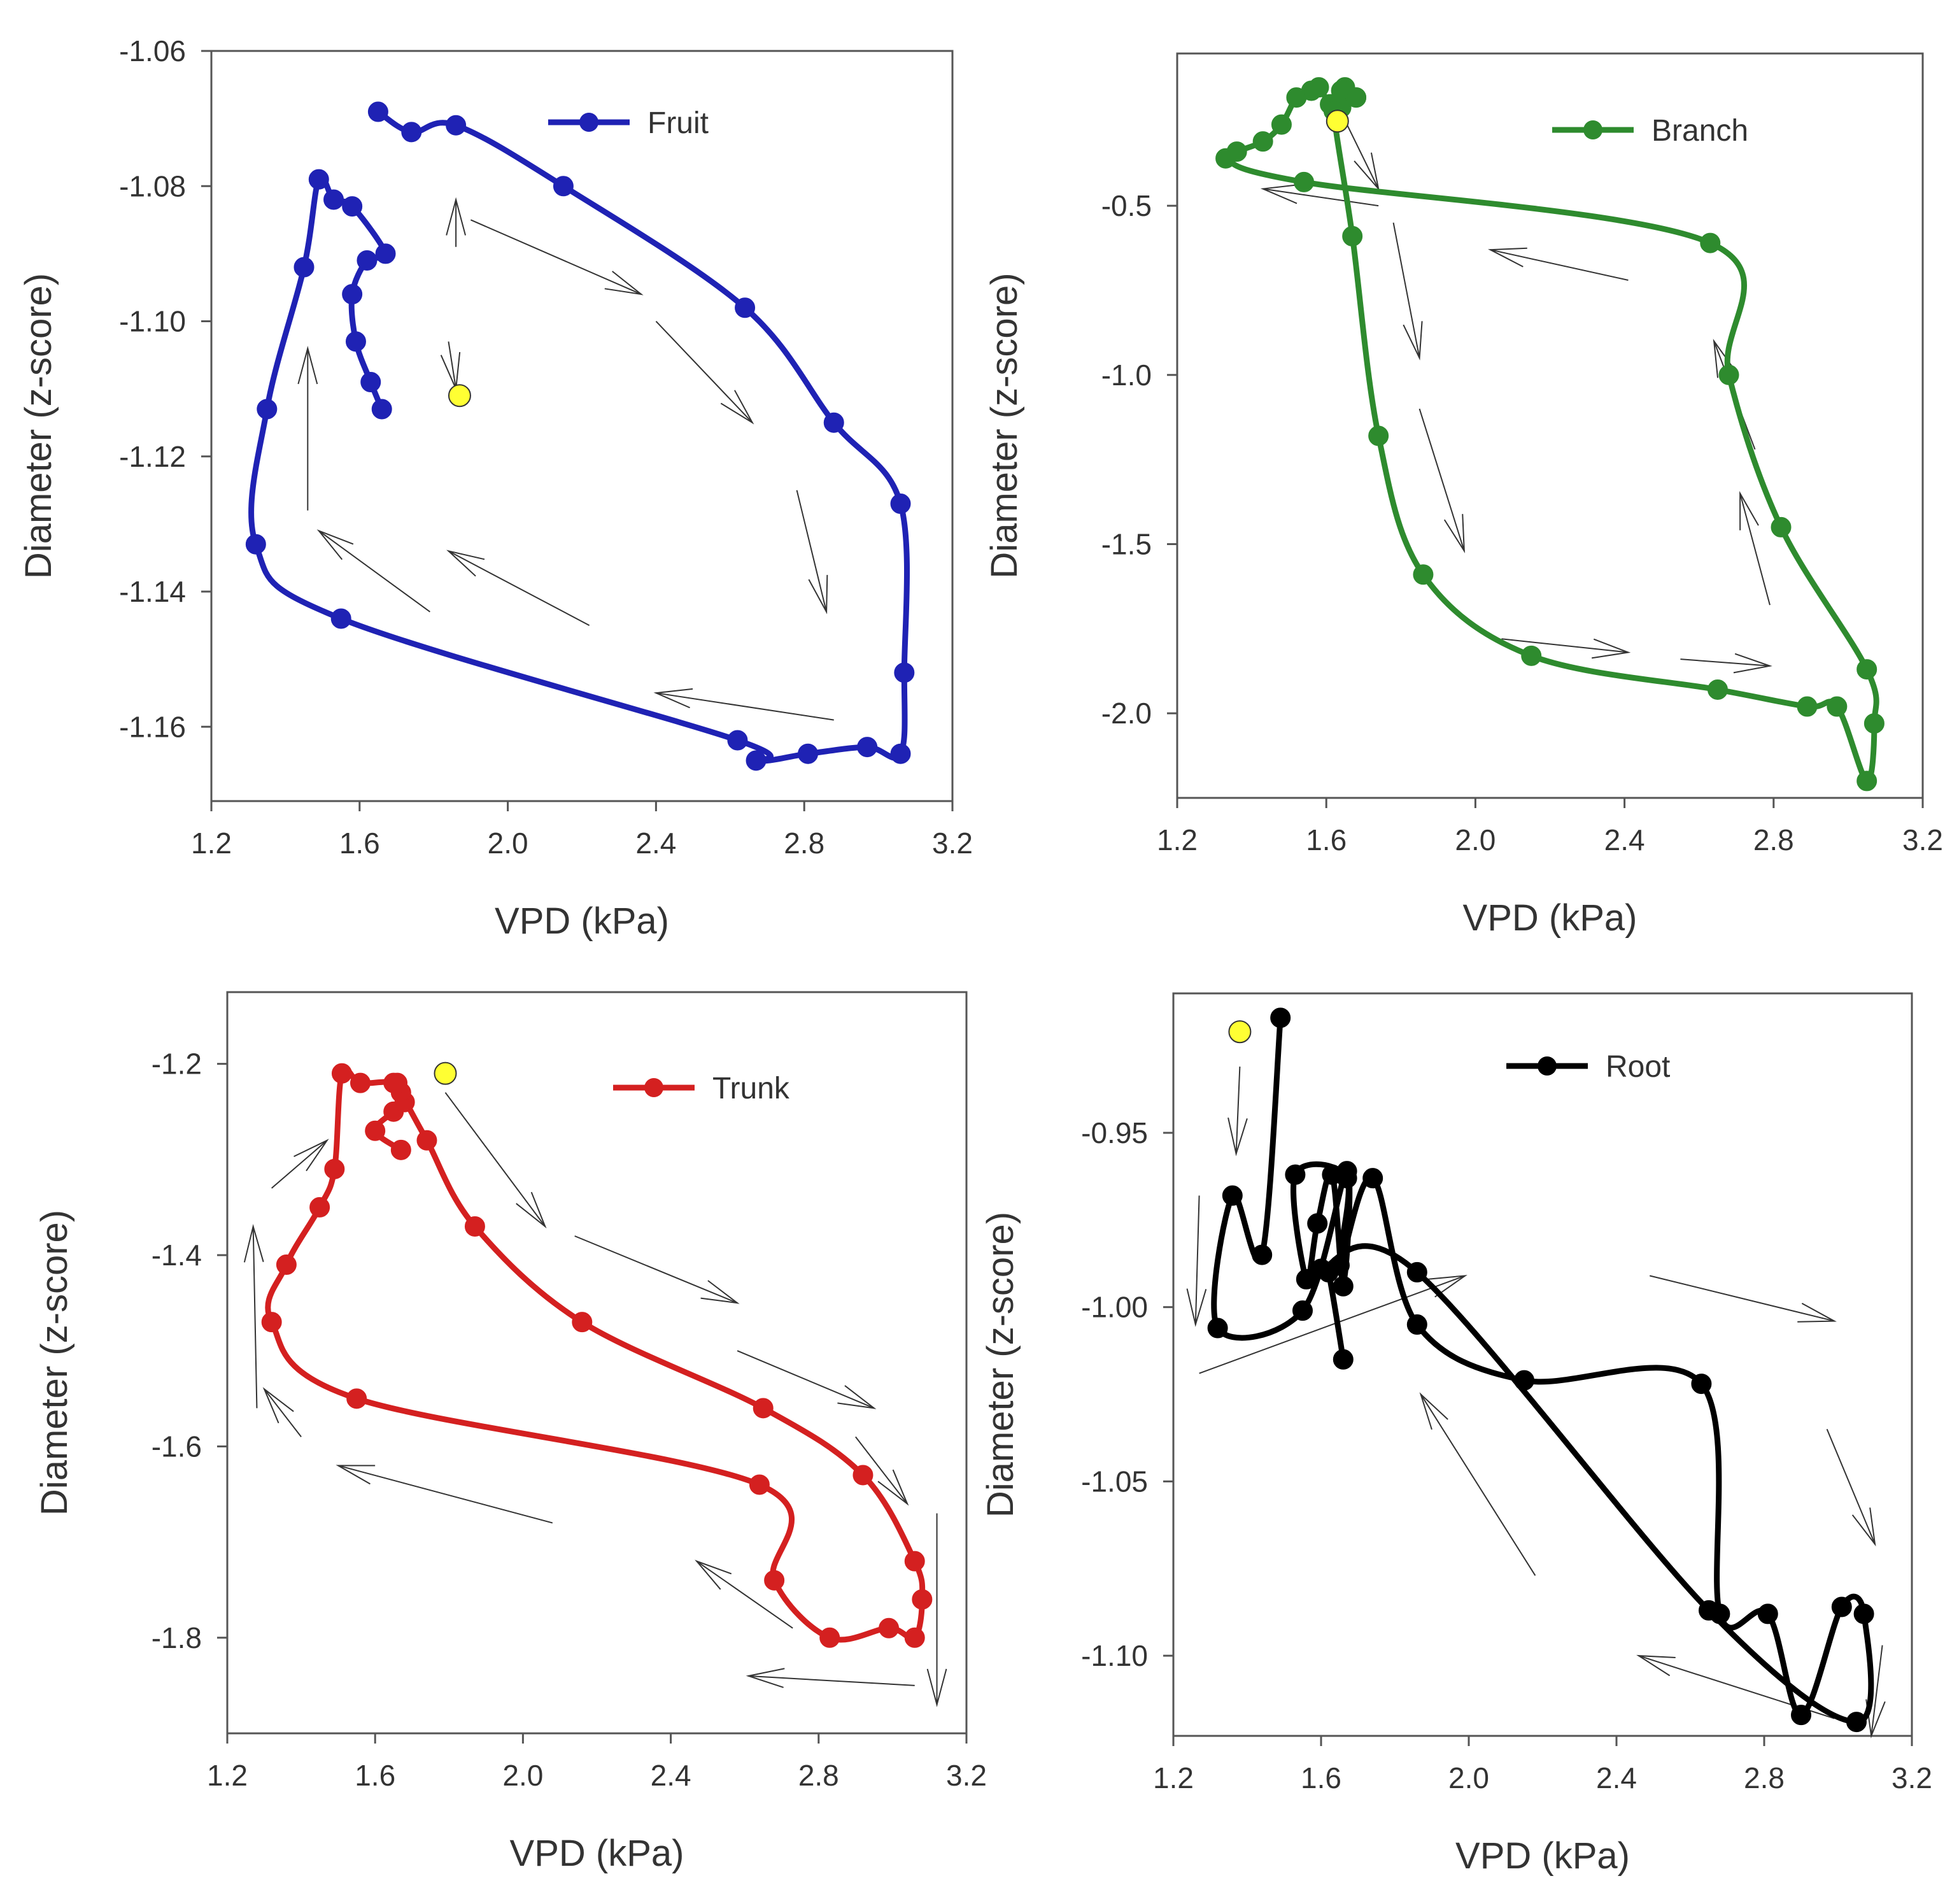 Image resolution: width=1959 pixels, height=1904 pixels. Describe the element at coordinates (1126, 543) in the screenshot. I see `y-tick-label: -1.5` at that location.